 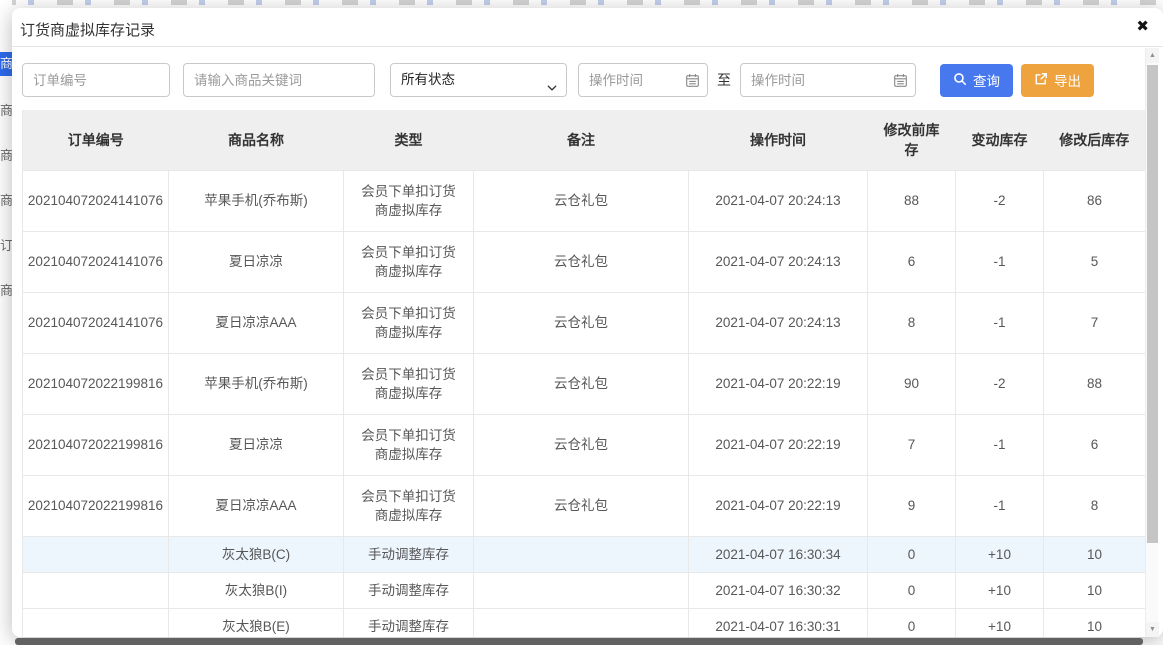 I want to click on date-to-input, so click(x=828, y=80).